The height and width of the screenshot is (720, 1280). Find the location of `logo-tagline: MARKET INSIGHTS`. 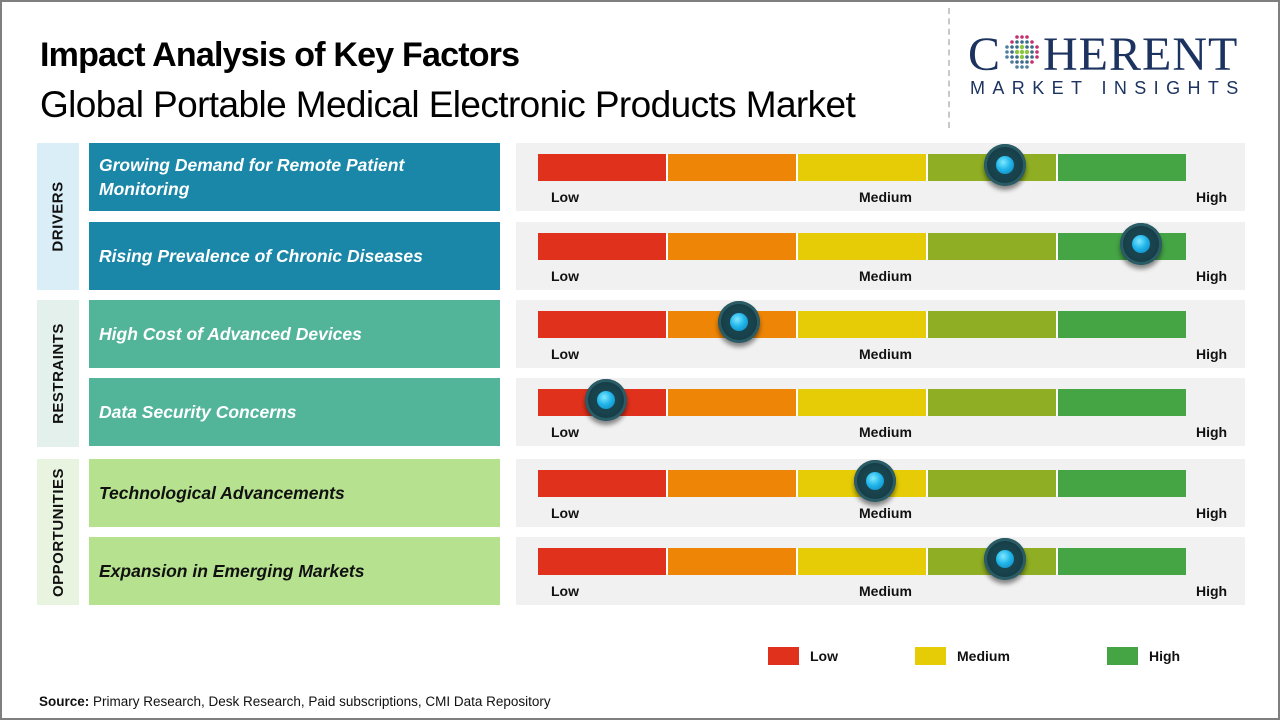

logo-tagline: MARKET INSIGHTS is located at coordinates (1108, 88).